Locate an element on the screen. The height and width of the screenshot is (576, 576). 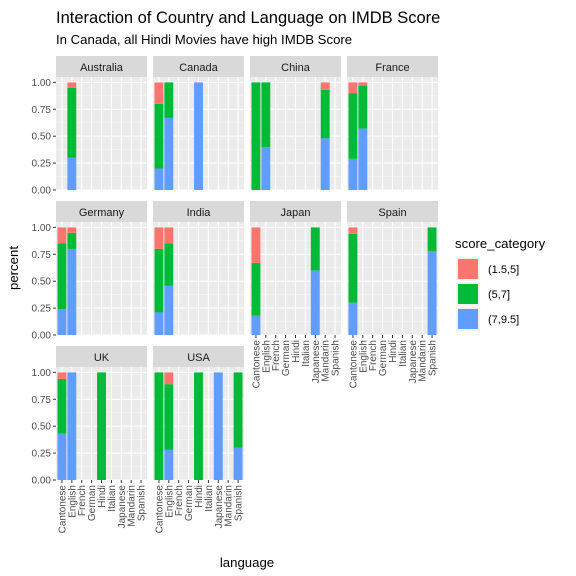
bar-usa-cantonese-mid is located at coordinates (159, 426).